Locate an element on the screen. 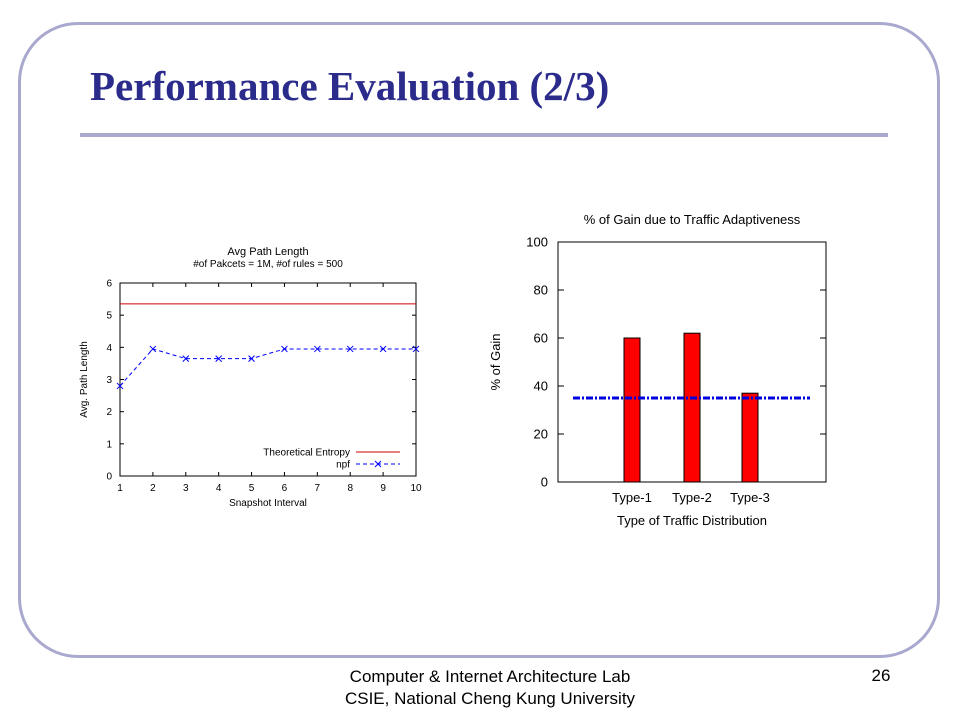  legend-label-npf: npf is located at coordinates (343, 465).